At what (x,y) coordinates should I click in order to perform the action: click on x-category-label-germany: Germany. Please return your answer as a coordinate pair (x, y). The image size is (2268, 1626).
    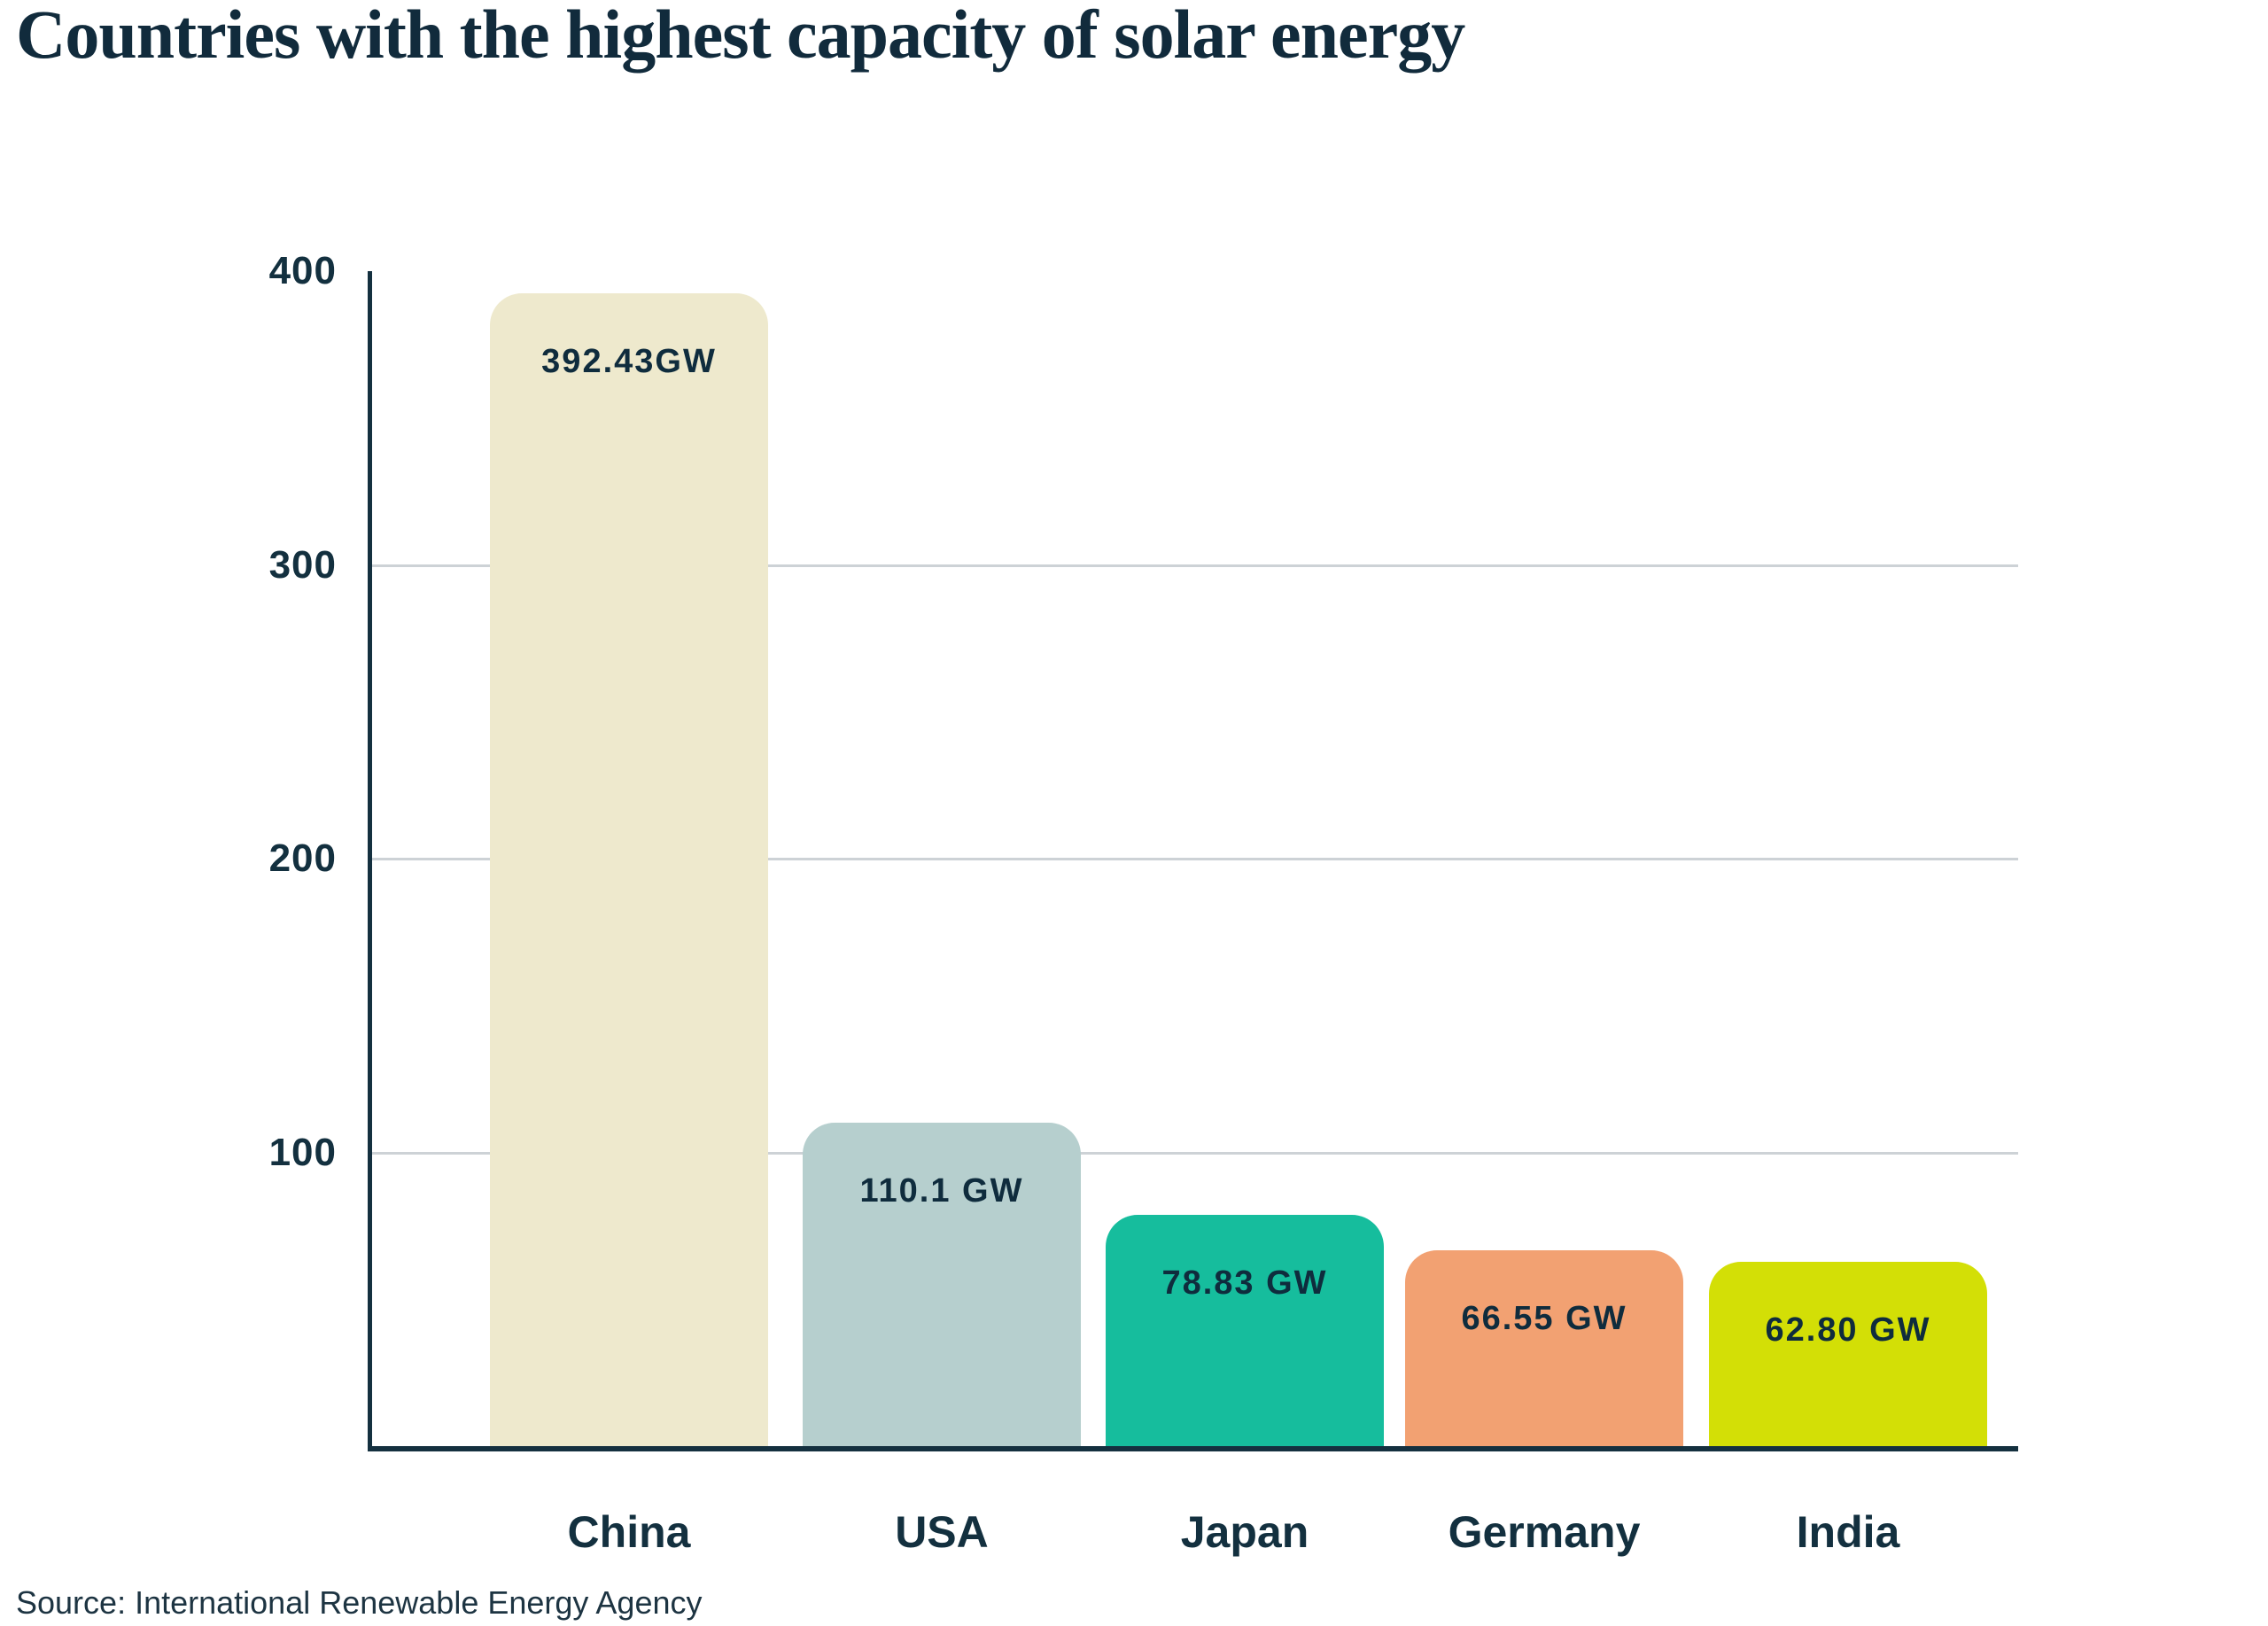
    Looking at the image, I should click on (1544, 1532).